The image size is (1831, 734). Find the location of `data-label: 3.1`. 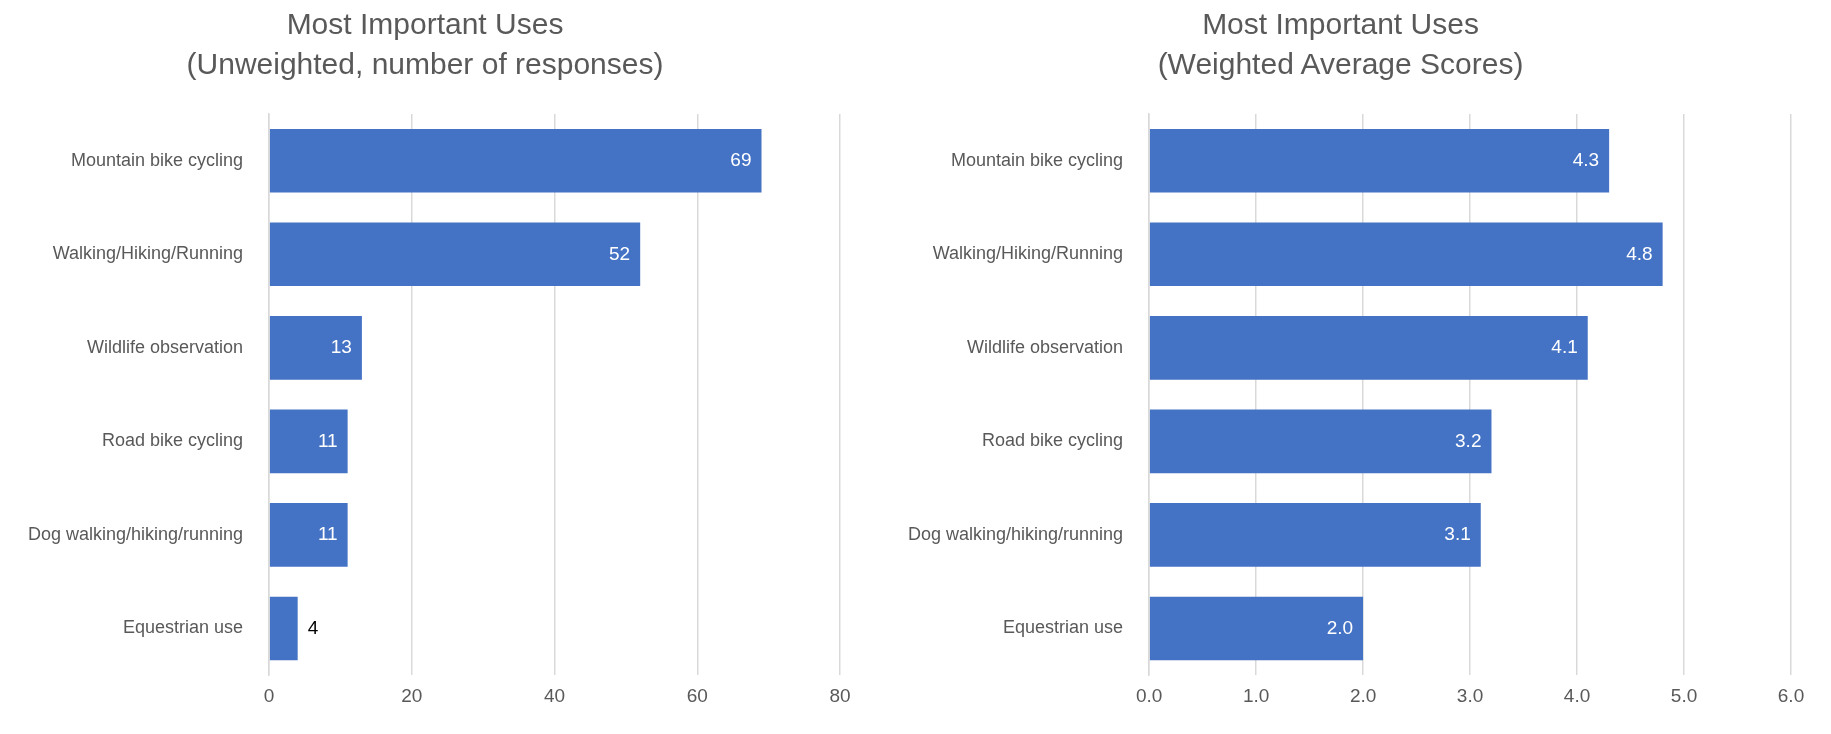

data-label: 3.1 is located at coordinates (1457, 534).